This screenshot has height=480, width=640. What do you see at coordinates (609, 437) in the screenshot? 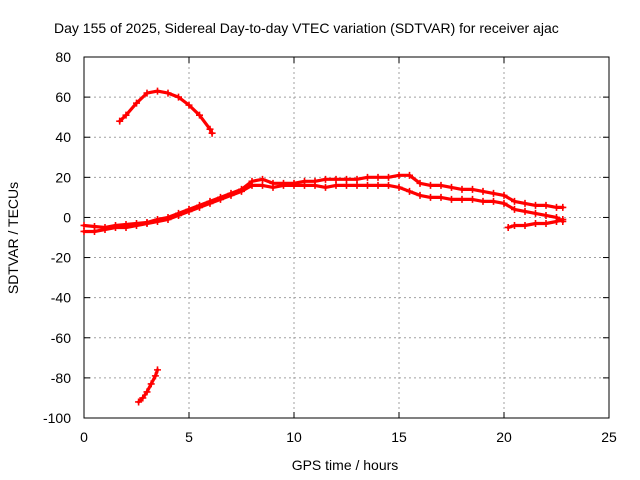
I see `x-tick-label: 25` at bounding box center [609, 437].